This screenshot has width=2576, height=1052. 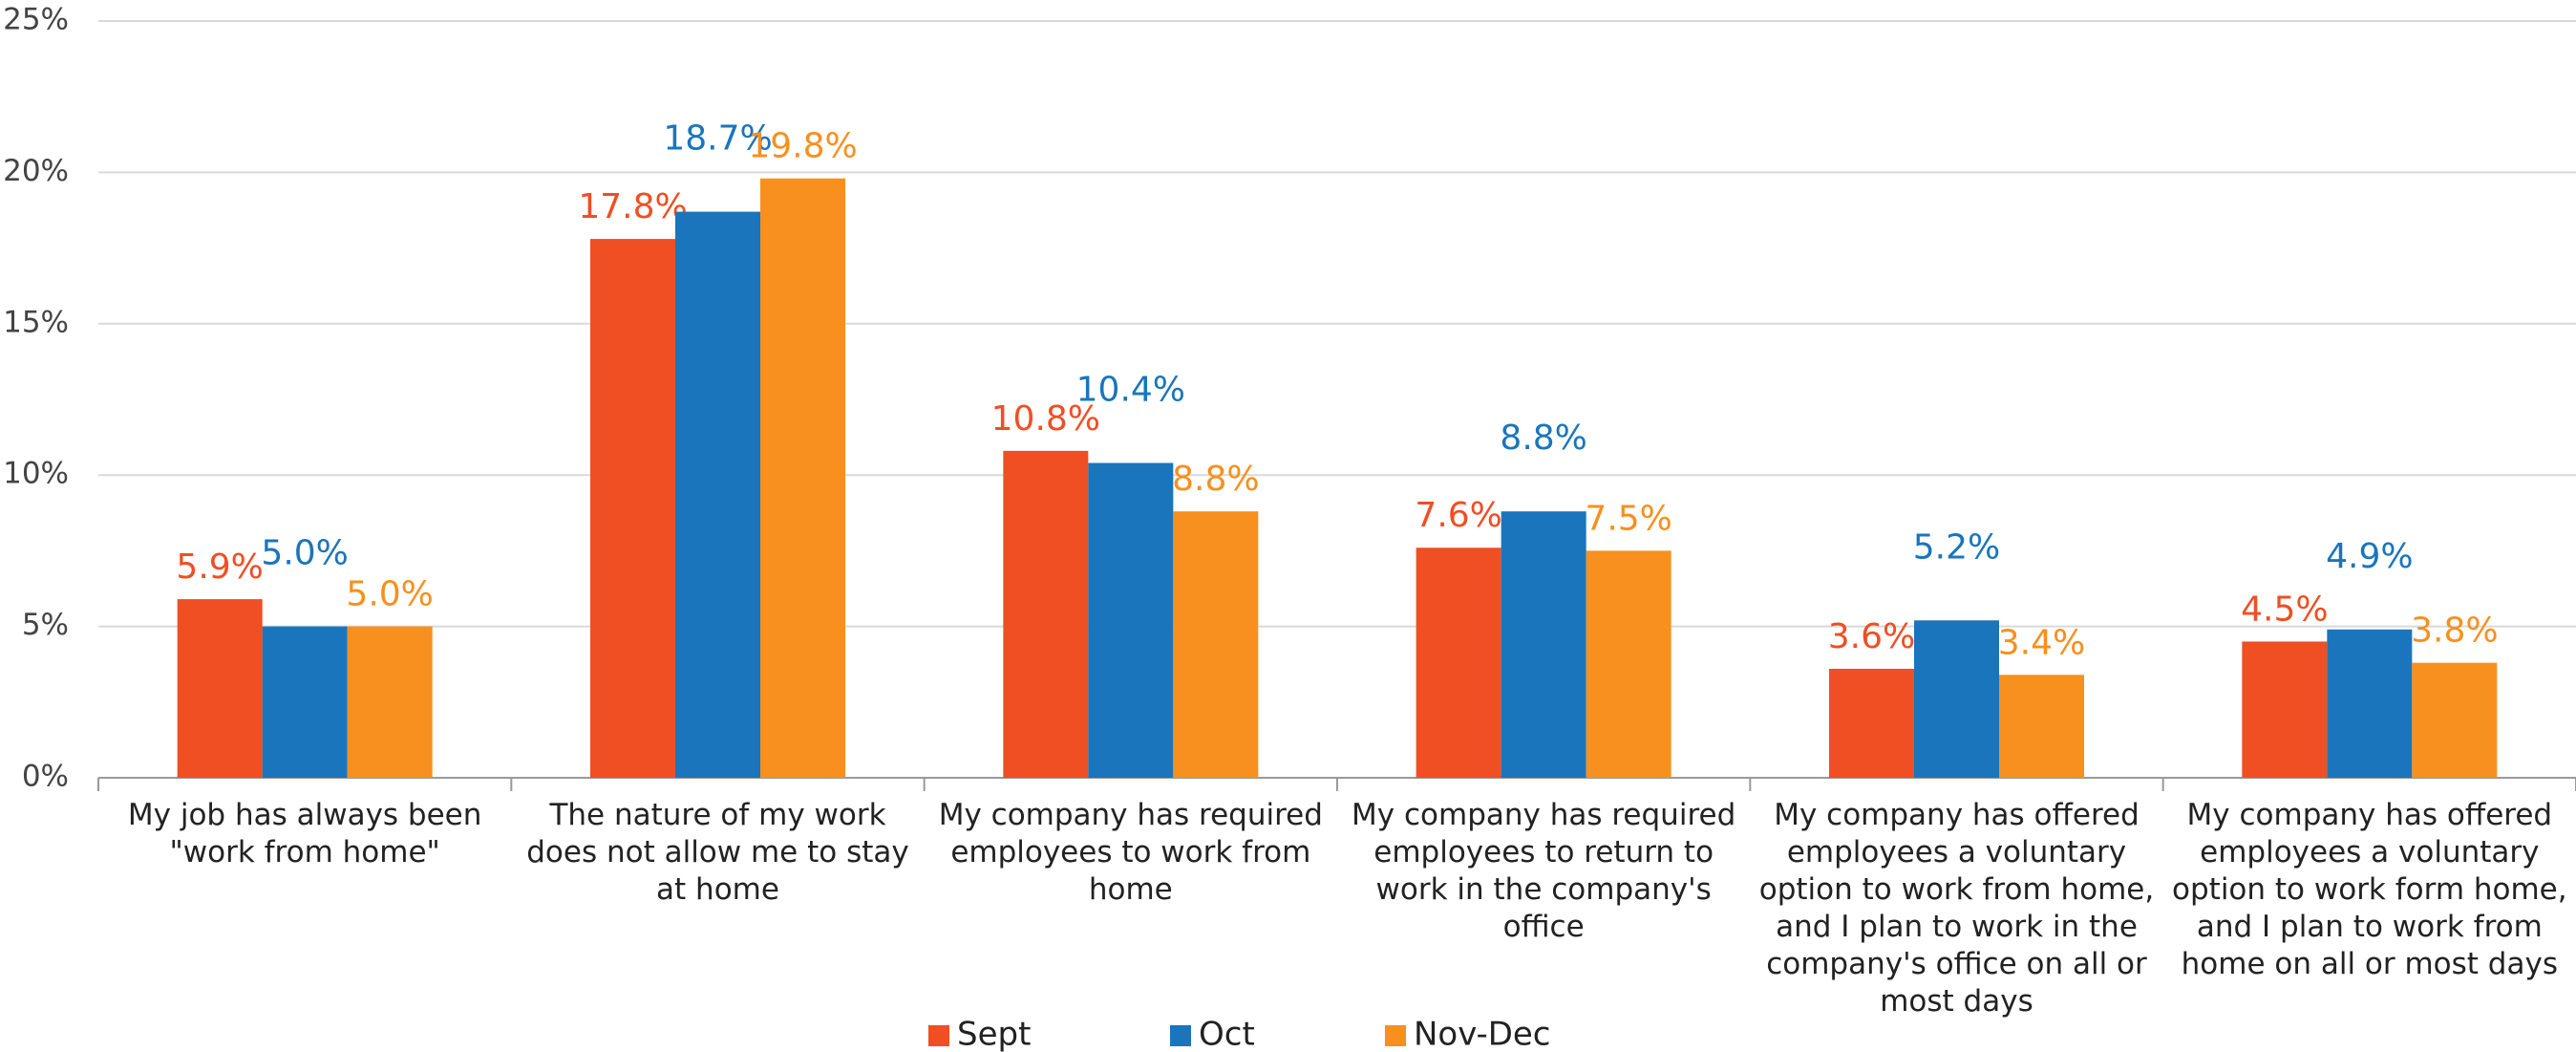 What do you see at coordinates (46, 625) in the screenshot?
I see `y-tick-label: 5%` at bounding box center [46, 625].